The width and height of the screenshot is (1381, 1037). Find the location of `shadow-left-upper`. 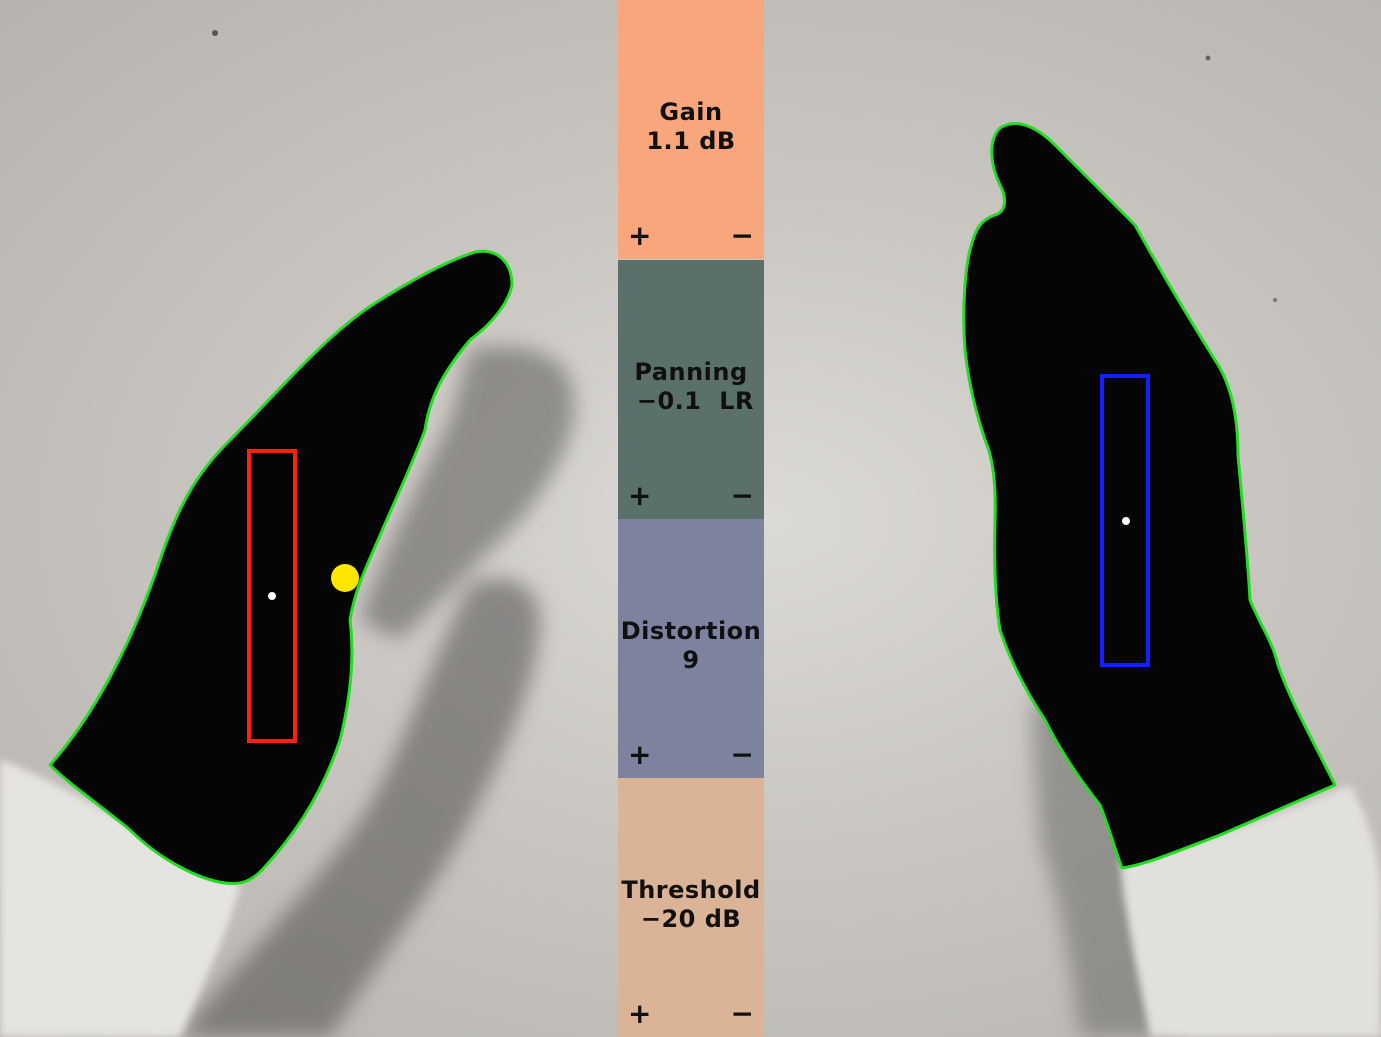

shadow-left-upper is located at coordinates (467, 493).